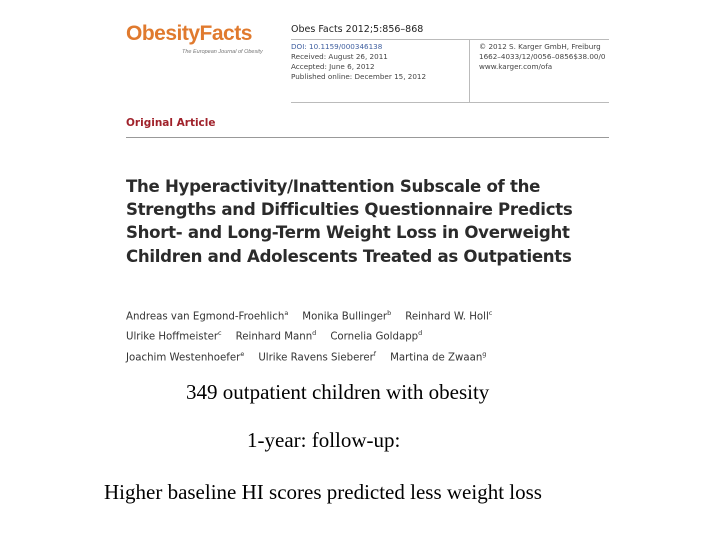  I want to click on author-name-text: Ulrike Ravens Sieberer, so click(316, 358).